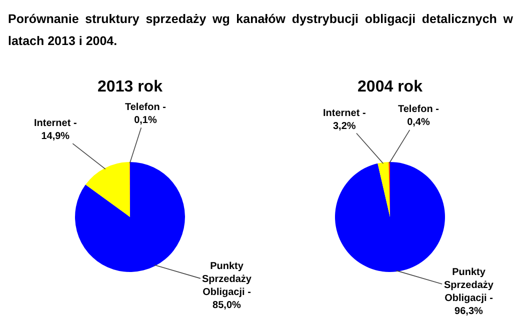  I want to click on text: Porównanie struktury sprzedaży wg kanałów dystrybucji obligacji detalicznych w latach 2013 i 2004., so click(260, 30).